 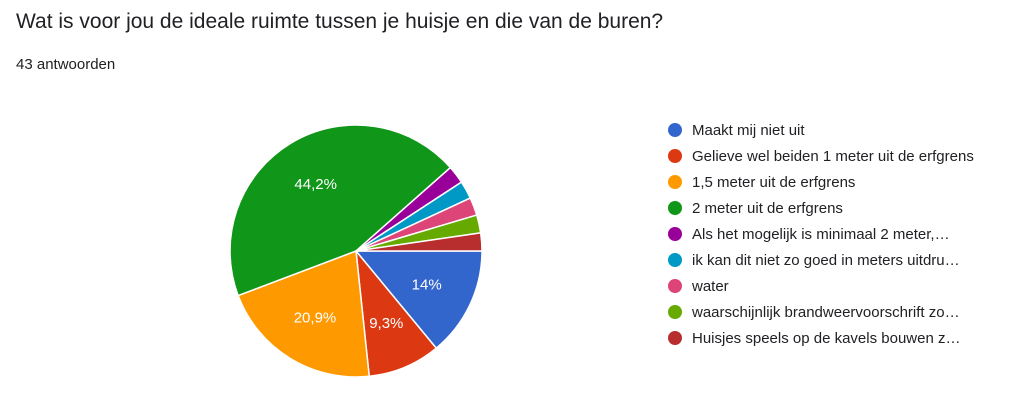 I want to click on legend-label: 2 meter uit de erfgrens, so click(x=767, y=208).